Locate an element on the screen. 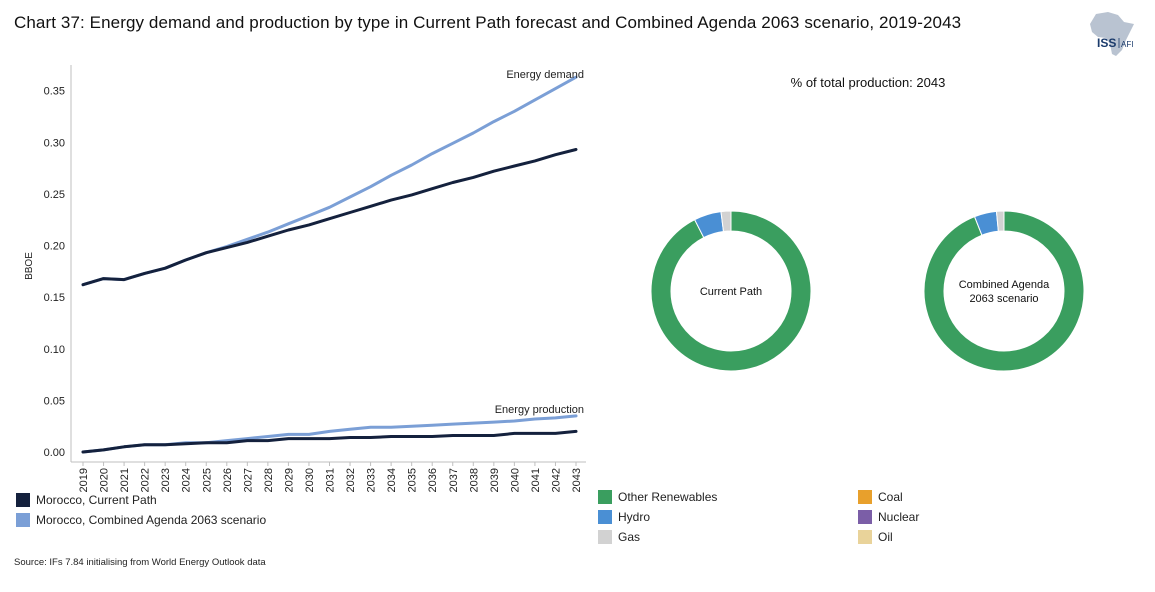 Image resolution: width=1155 pixels, height=592 pixels. x-tick-label: 2019 is located at coordinates (84, 480).